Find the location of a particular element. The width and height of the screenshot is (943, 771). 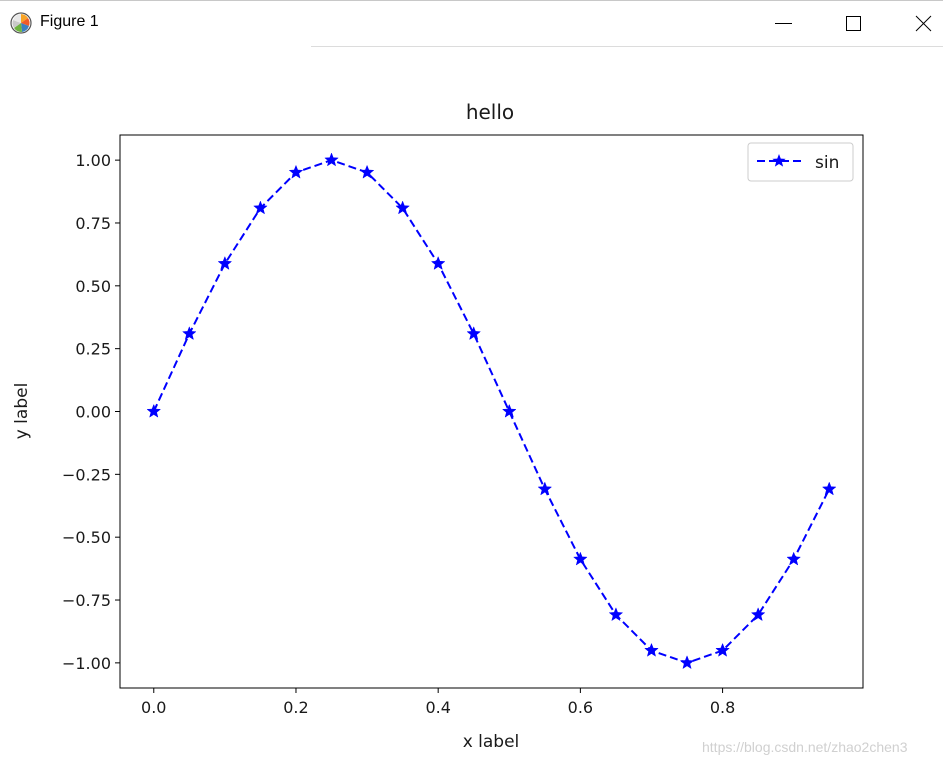

y-tick-label: 0.25 is located at coordinates (93, 349).